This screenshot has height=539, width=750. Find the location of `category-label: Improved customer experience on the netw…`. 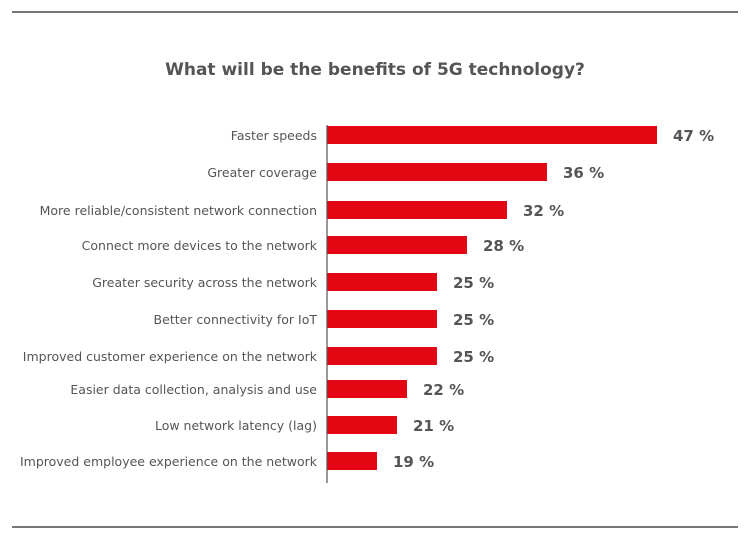

category-label: Improved customer experience on the netw… is located at coordinates (170, 356).